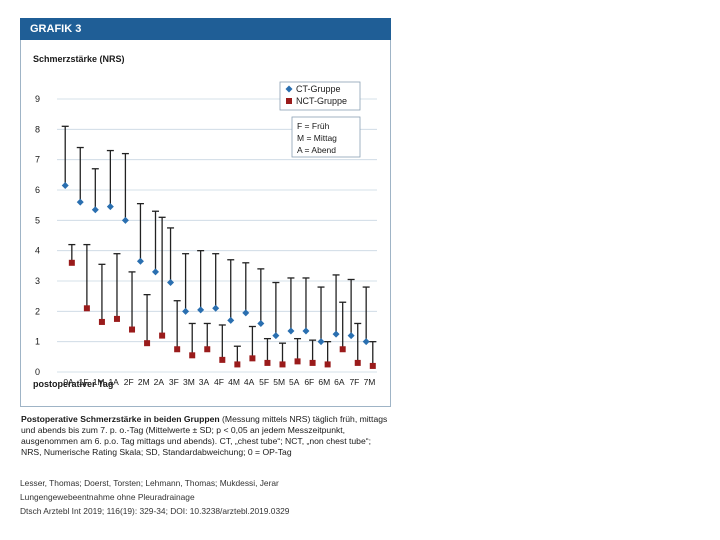 The height and width of the screenshot is (540, 720). I want to click on nct-point-4M, so click(237, 364).